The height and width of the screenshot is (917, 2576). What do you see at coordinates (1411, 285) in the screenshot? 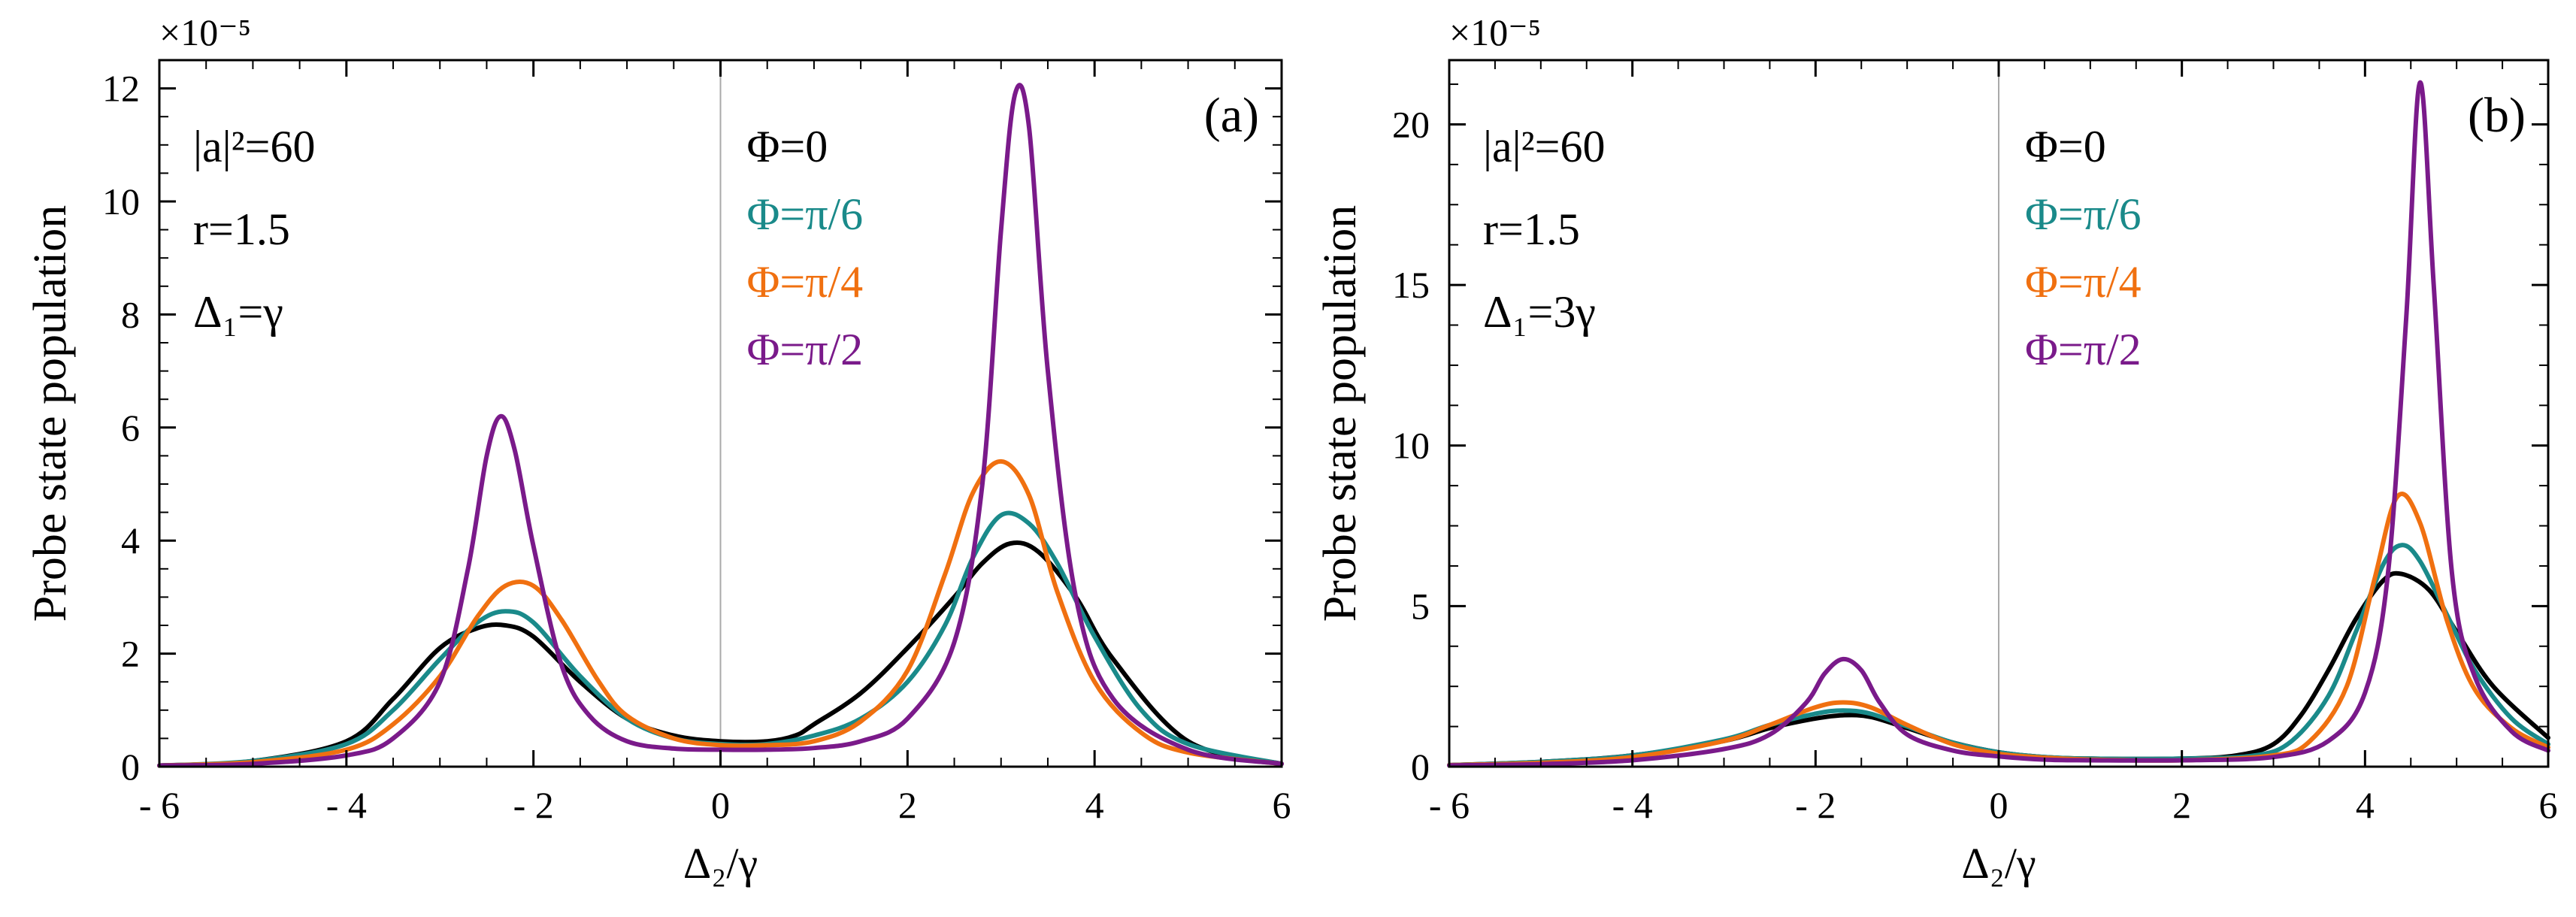
I see `y-tick-label: 15` at bounding box center [1411, 285].